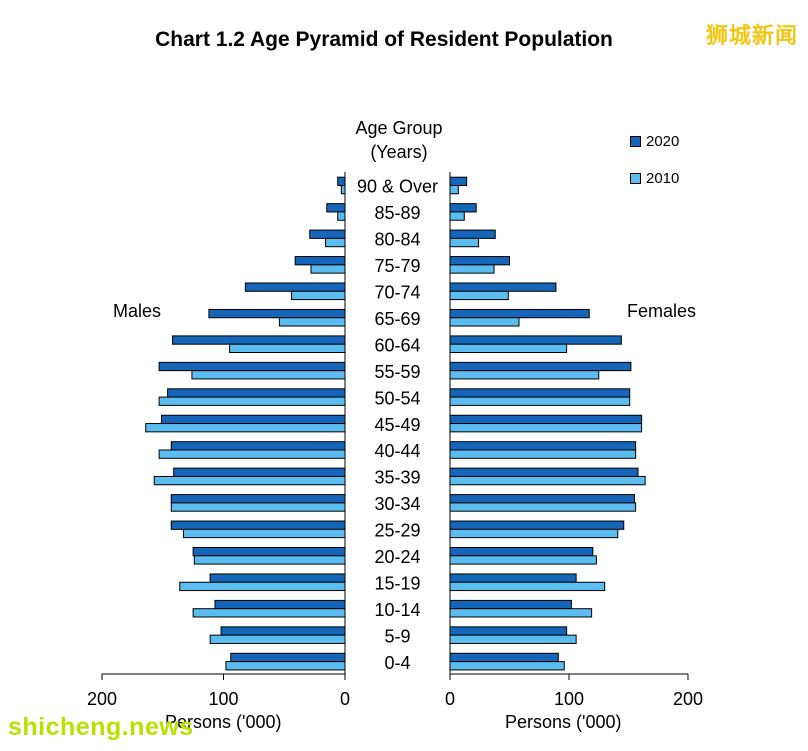 The height and width of the screenshot is (751, 808). What do you see at coordinates (688, 699) in the screenshot?
I see `females-tick-label-200: 200` at bounding box center [688, 699].